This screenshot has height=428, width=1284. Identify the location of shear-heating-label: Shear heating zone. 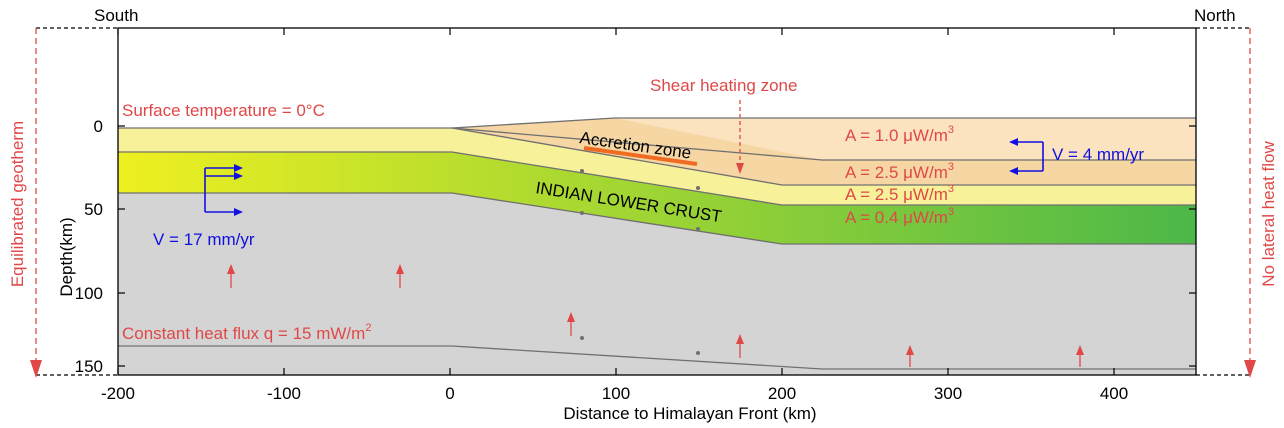
(723, 85).